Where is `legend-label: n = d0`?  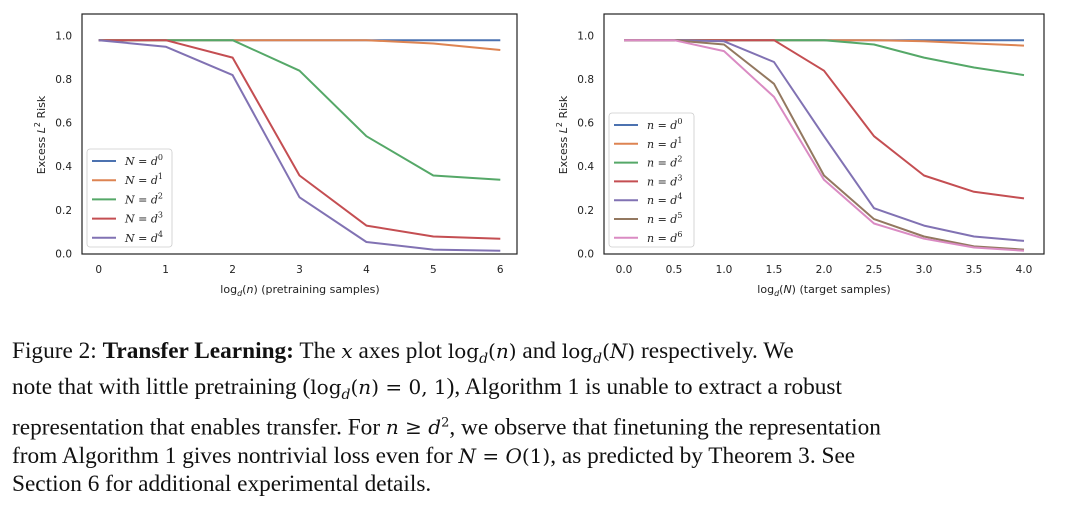
legend-label: n = d0 is located at coordinates (664, 124).